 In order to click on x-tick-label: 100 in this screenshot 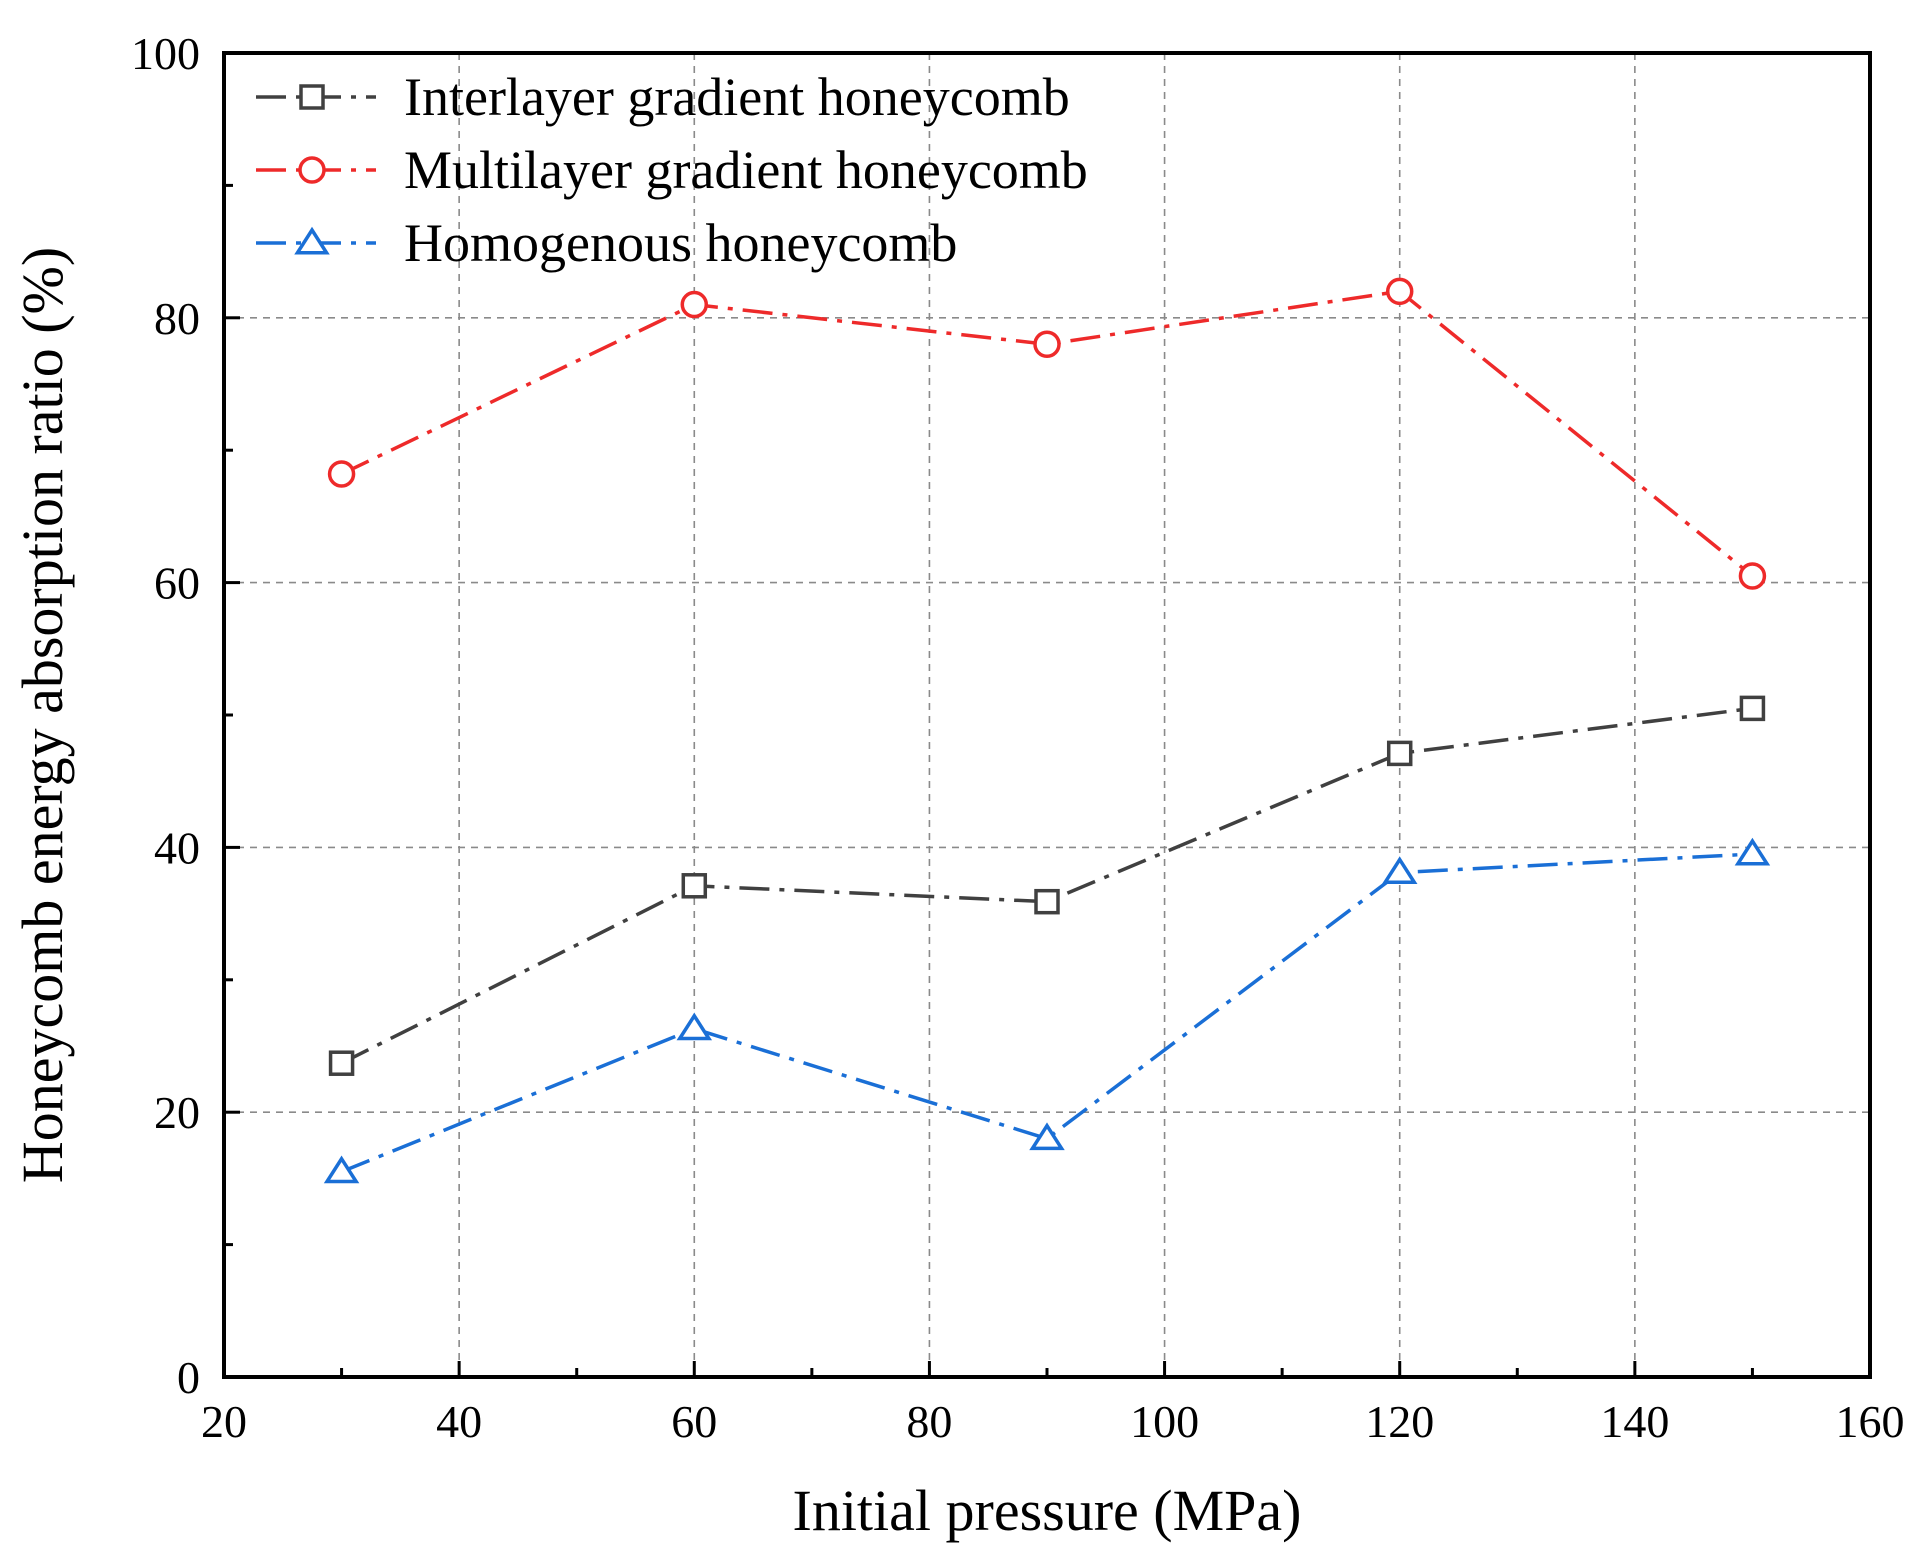, I will do `click(1164, 1421)`.